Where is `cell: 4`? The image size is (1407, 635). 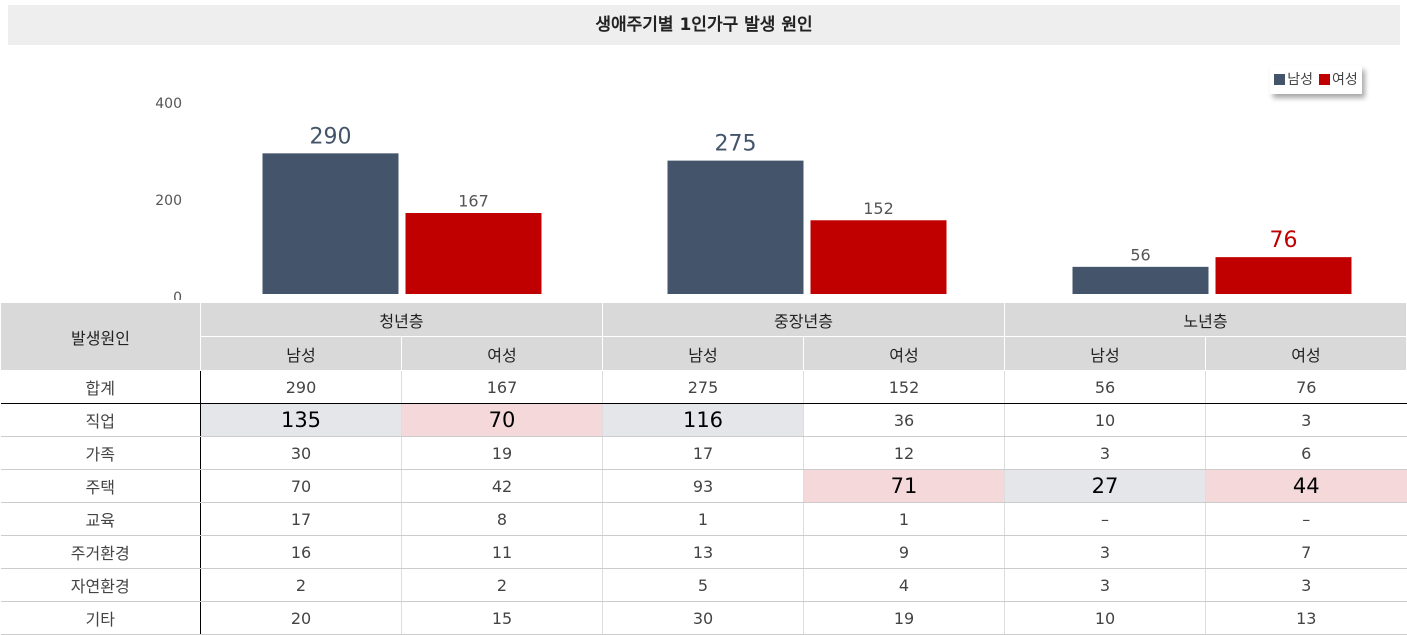
cell: 4 is located at coordinates (904, 585).